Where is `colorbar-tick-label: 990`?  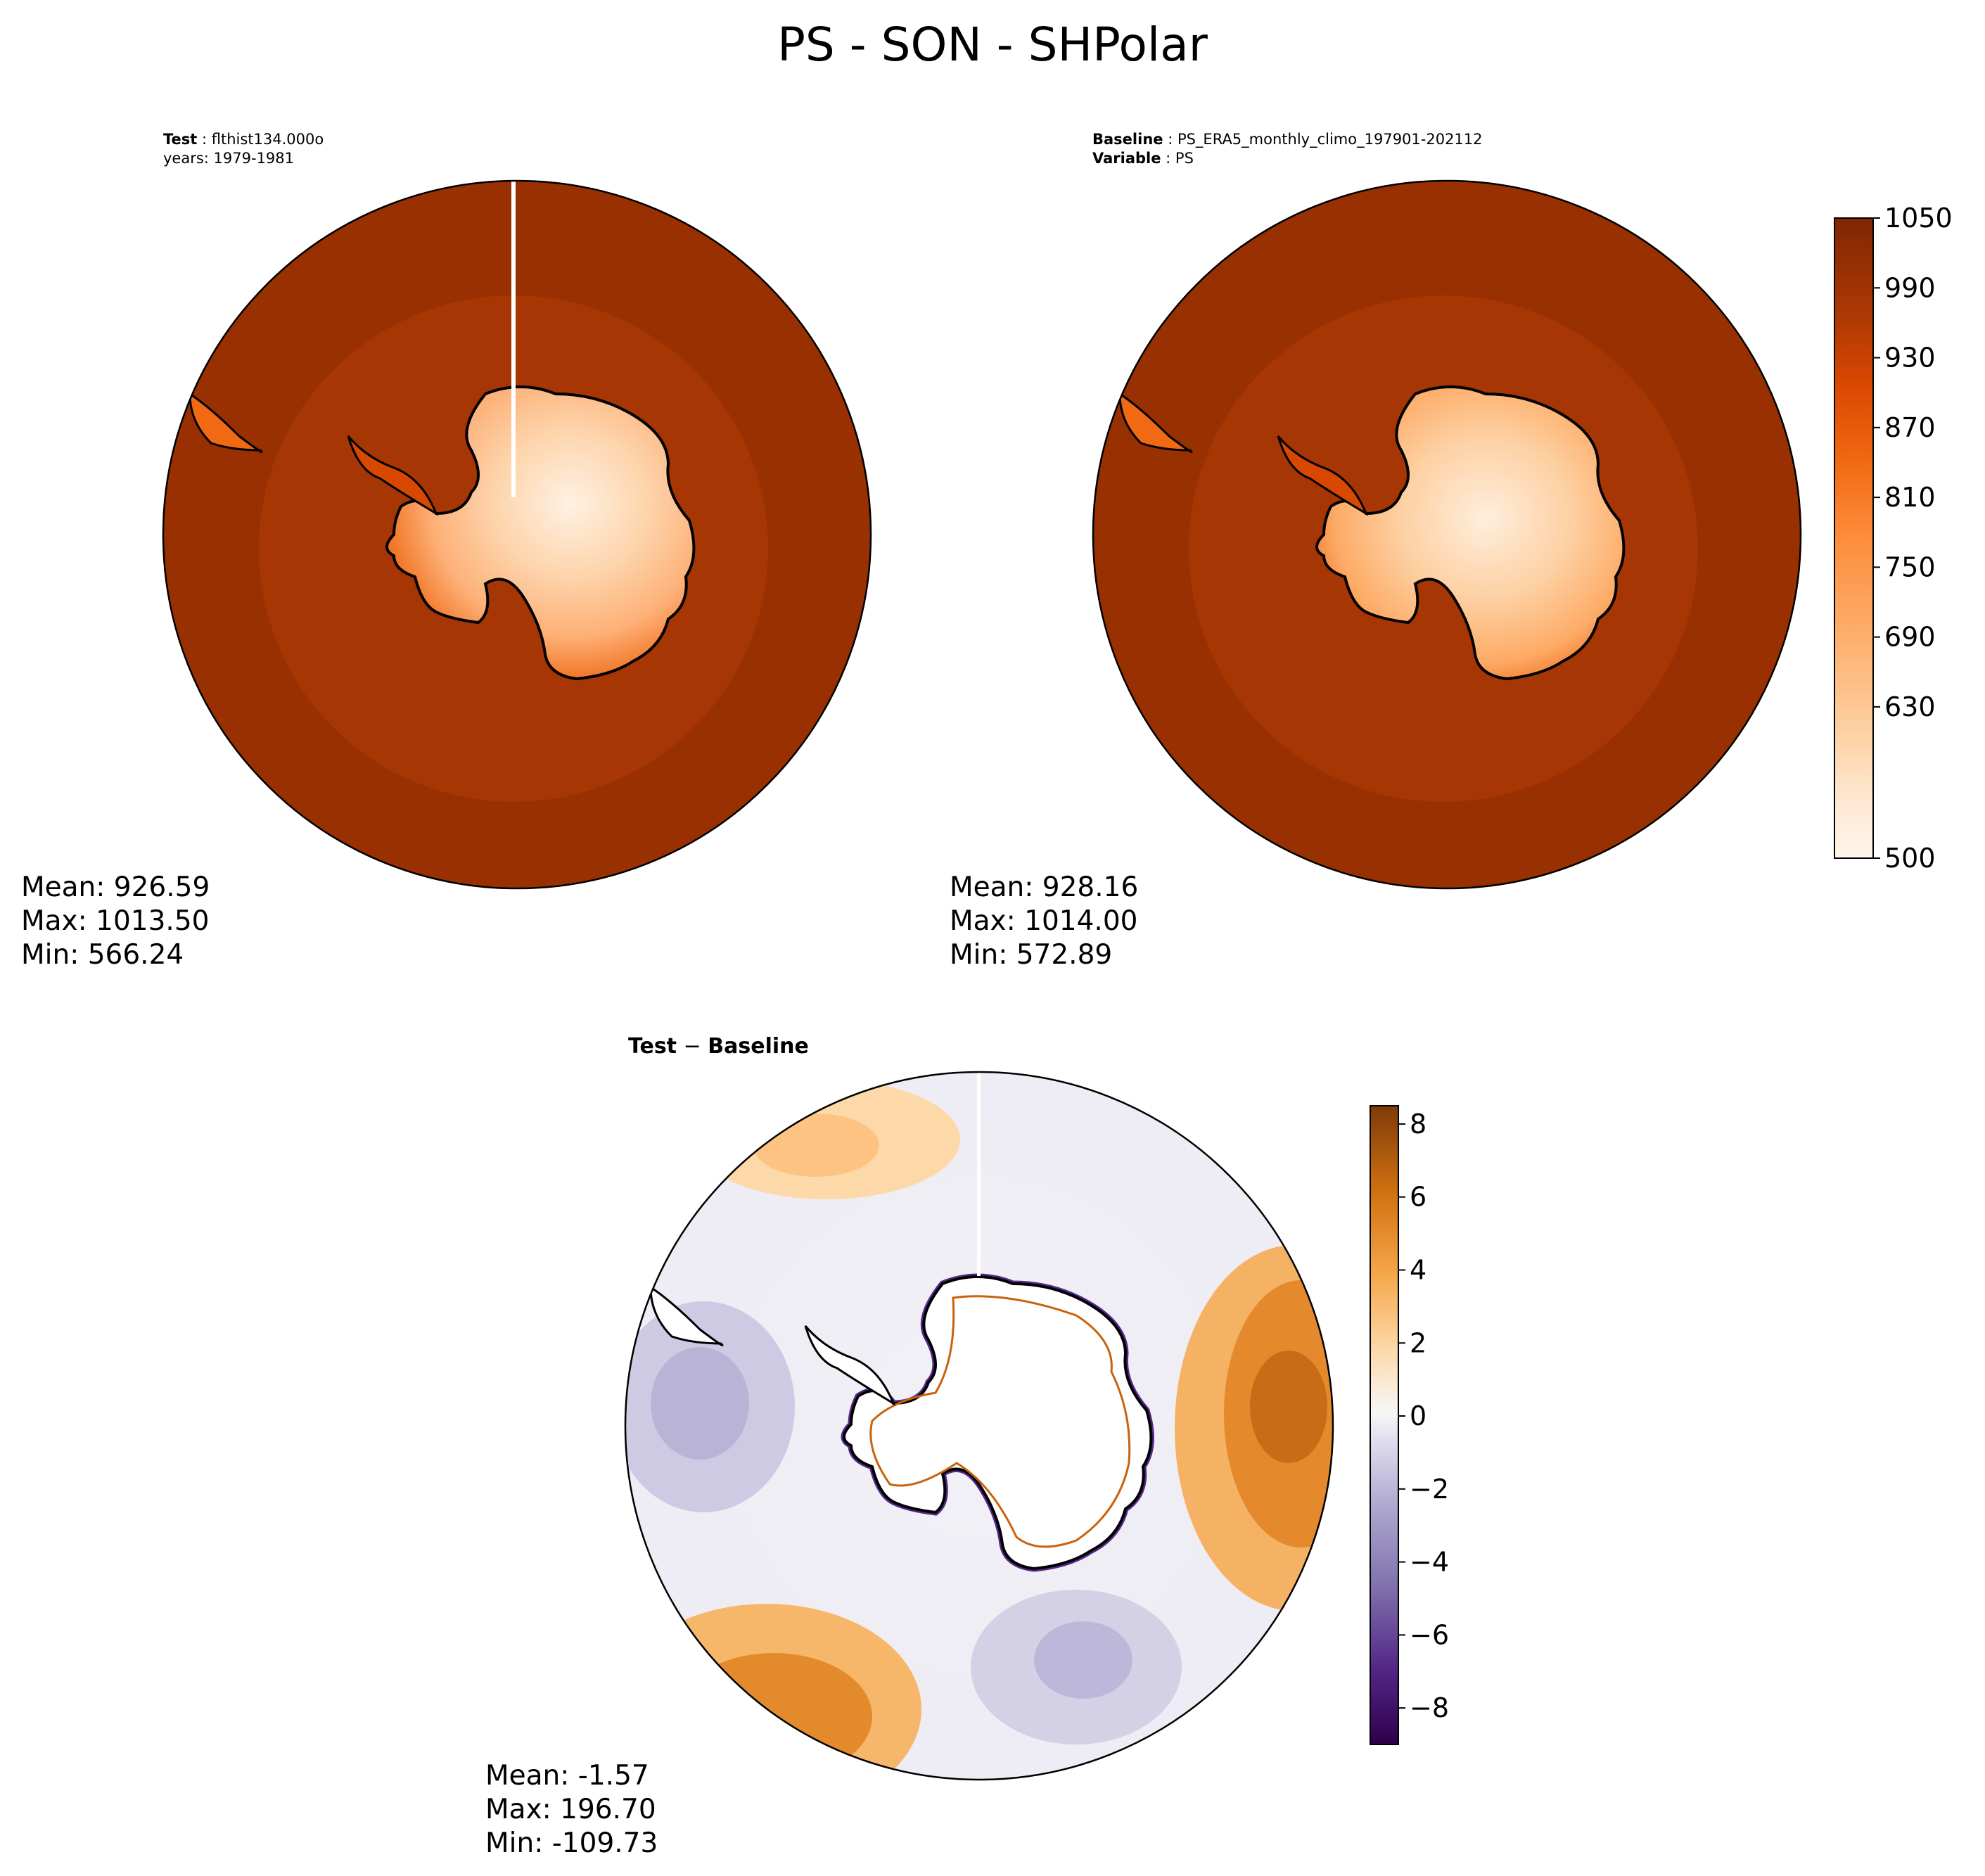 colorbar-tick-label: 990 is located at coordinates (1910, 287).